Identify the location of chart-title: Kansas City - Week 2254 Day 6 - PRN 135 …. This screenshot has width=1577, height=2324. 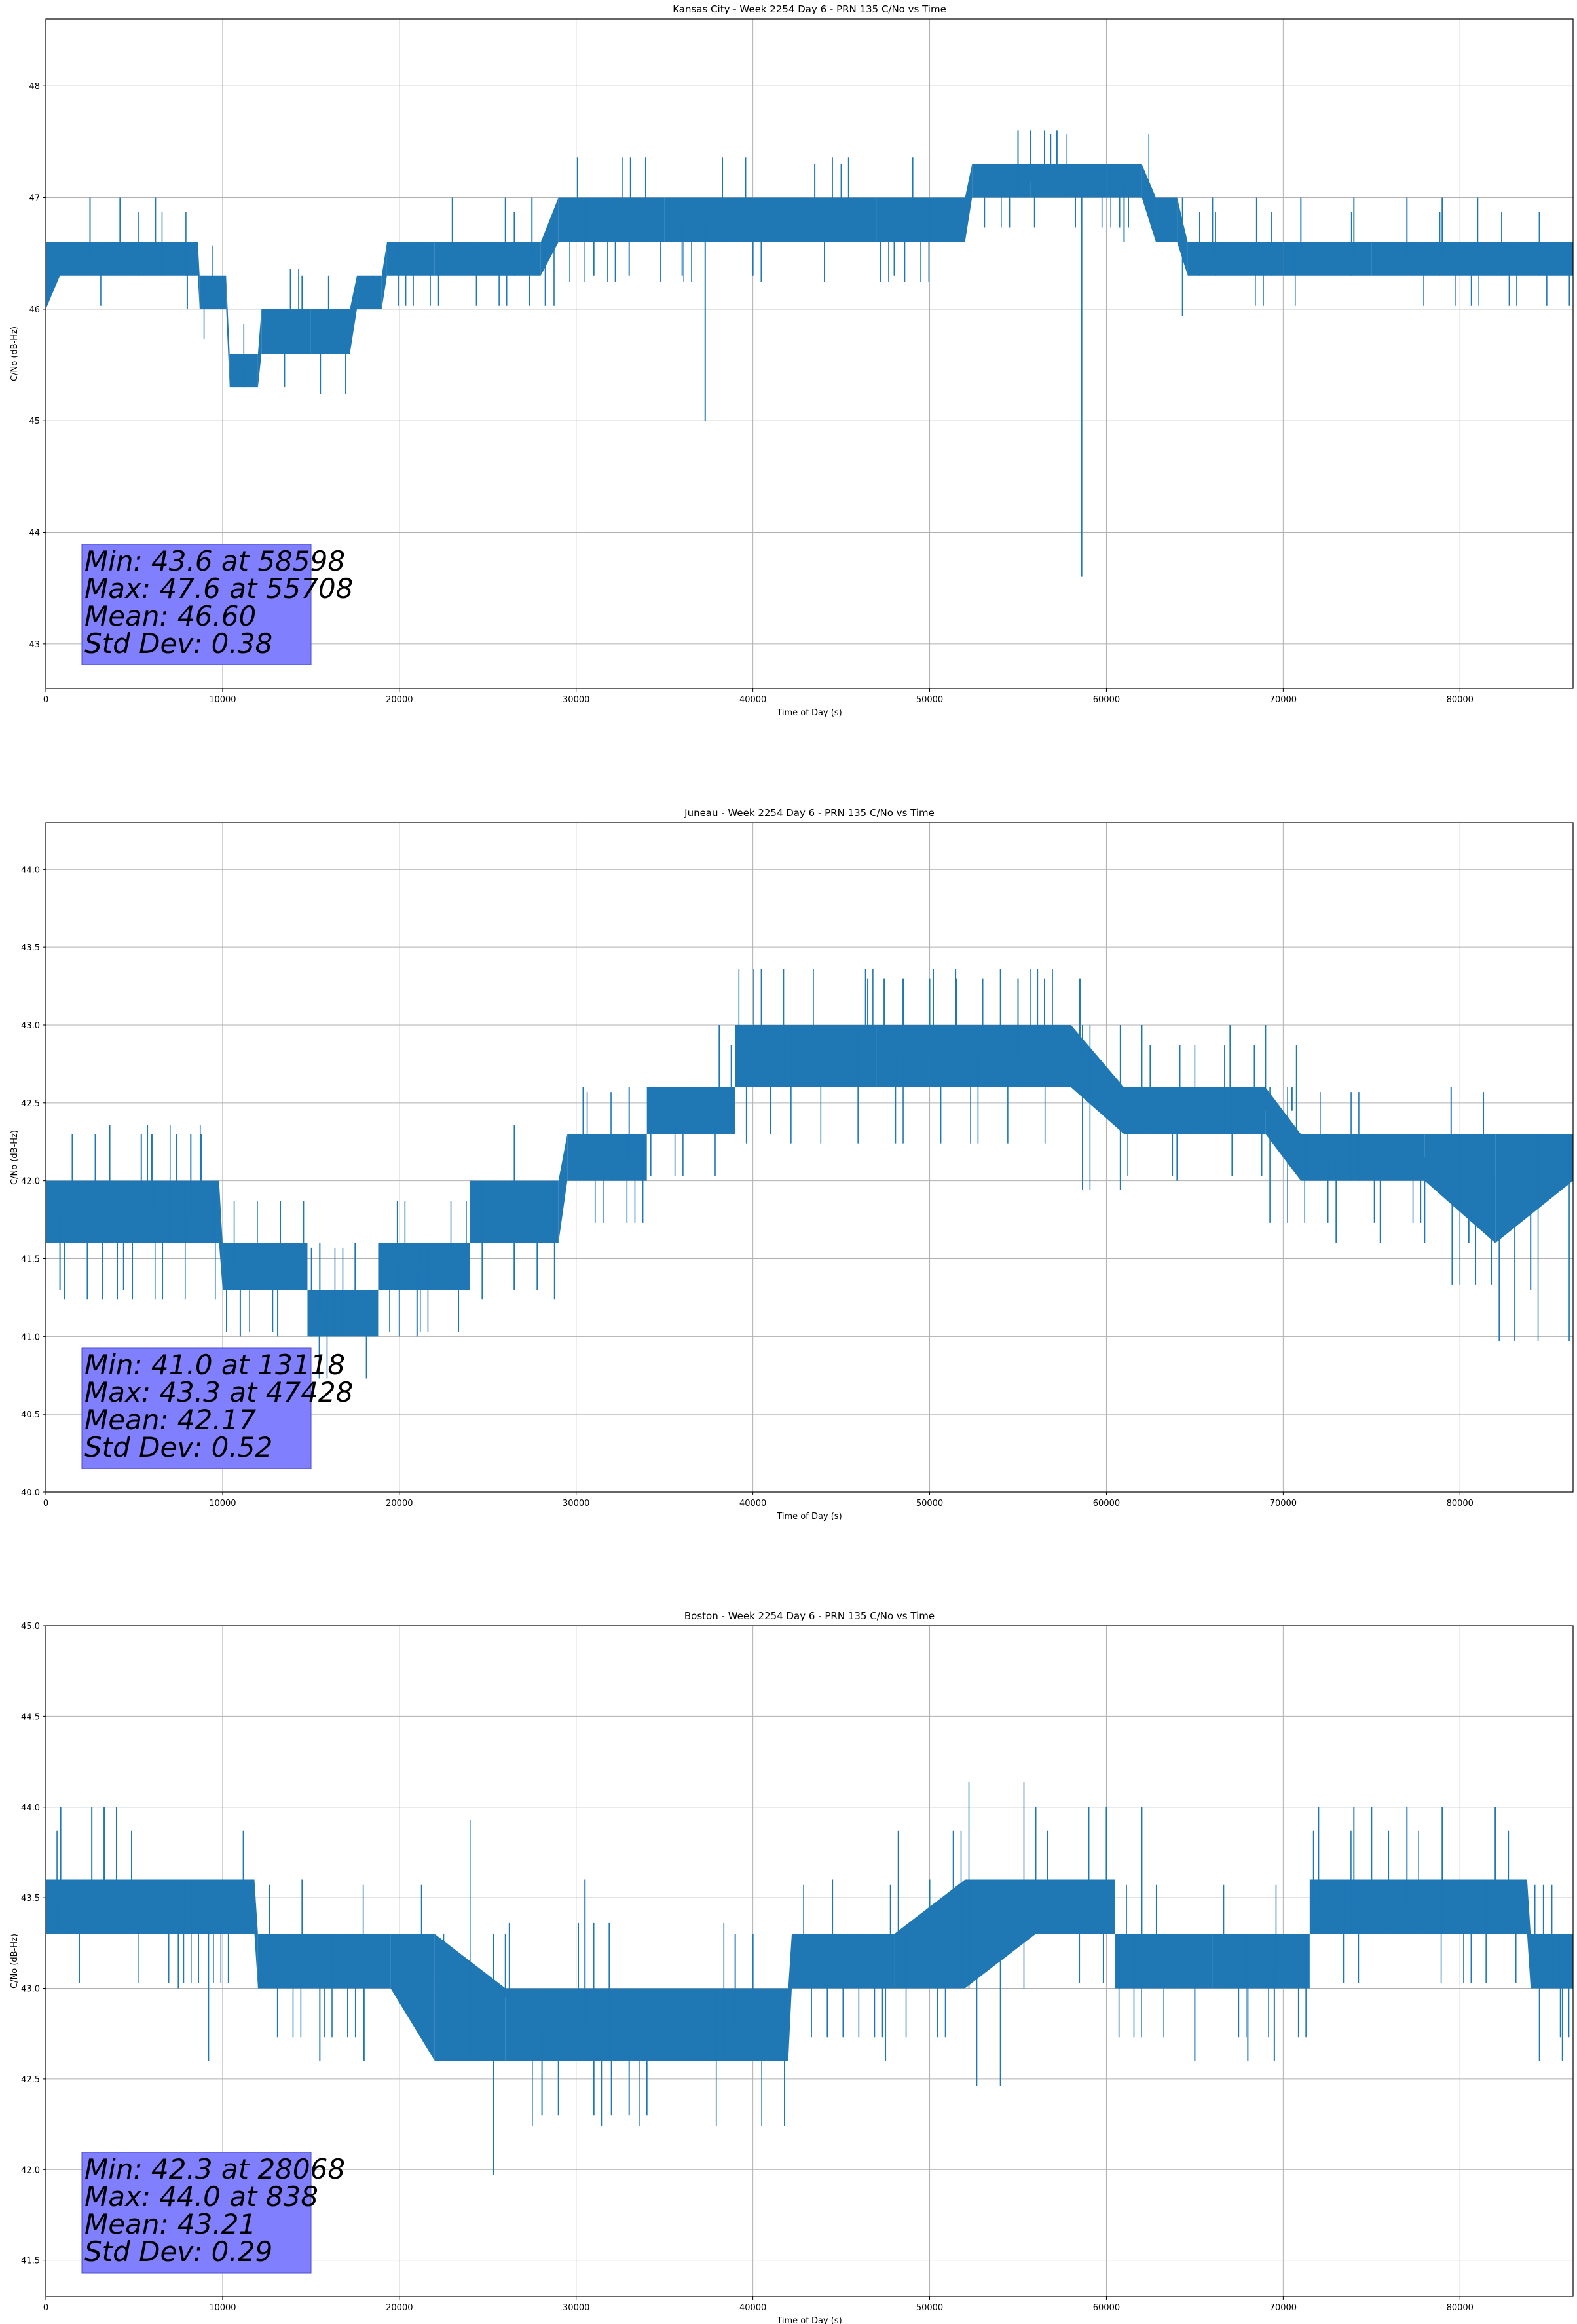
(809, 9).